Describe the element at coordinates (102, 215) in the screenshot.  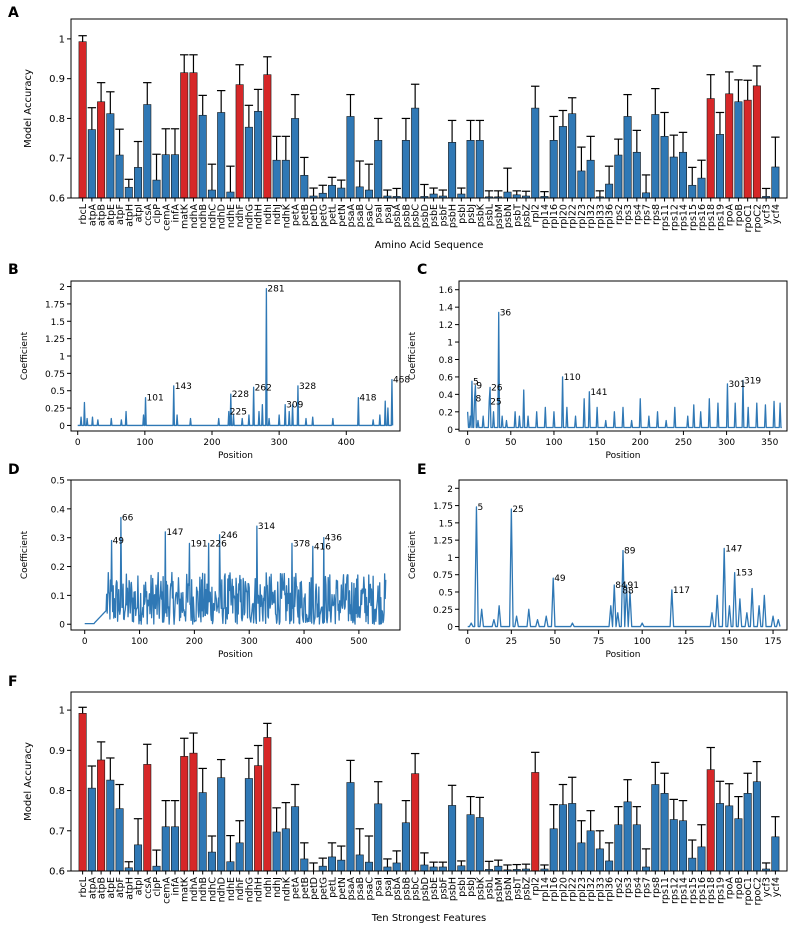
I see `x-tick-label-atpb: atpB` at that location.